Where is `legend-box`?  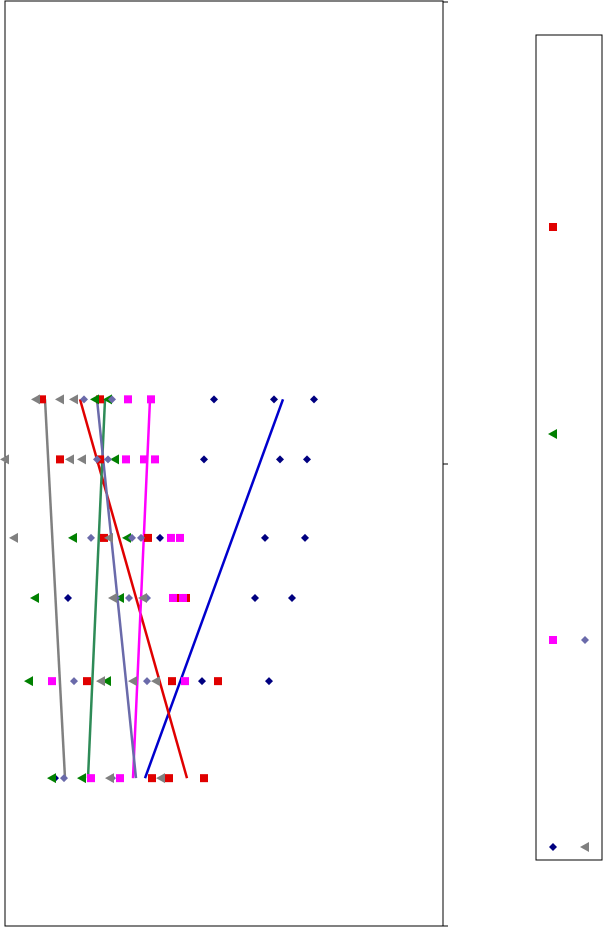
legend-box is located at coordinates (569, 447).